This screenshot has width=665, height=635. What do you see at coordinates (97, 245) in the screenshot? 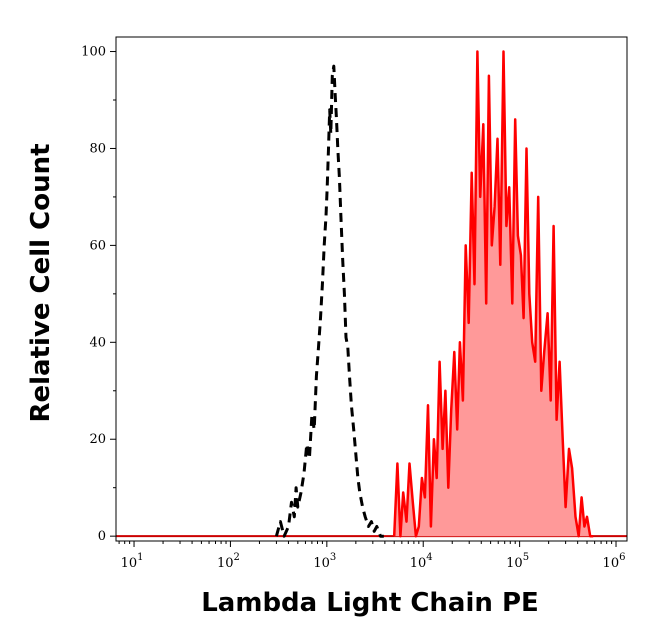
I see `y-tick-label: 60` at bounding box center [97, 245].